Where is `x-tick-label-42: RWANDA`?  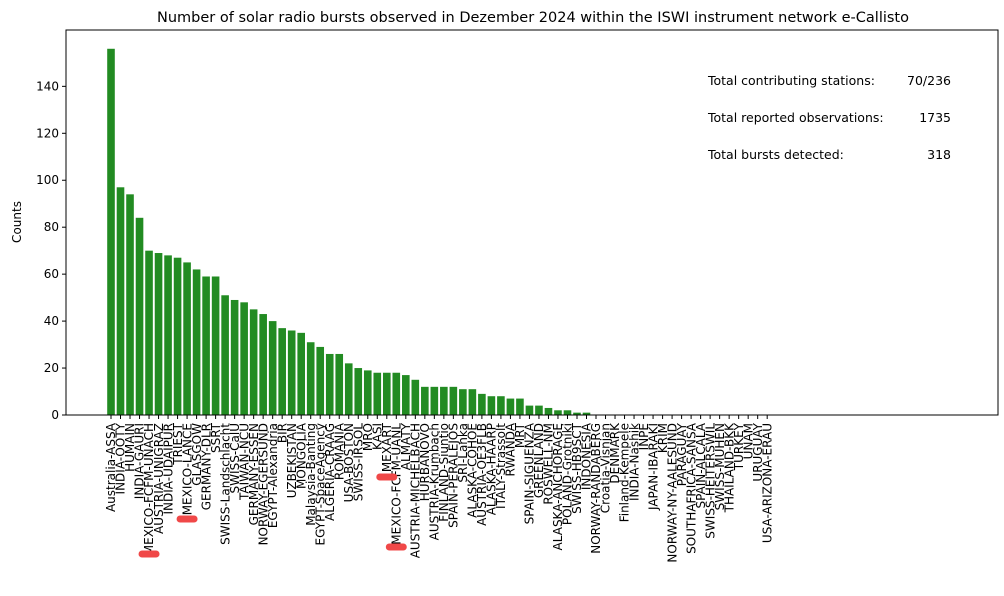
x-tick-label-42: RWANDA is located at coordinates (511, 449).